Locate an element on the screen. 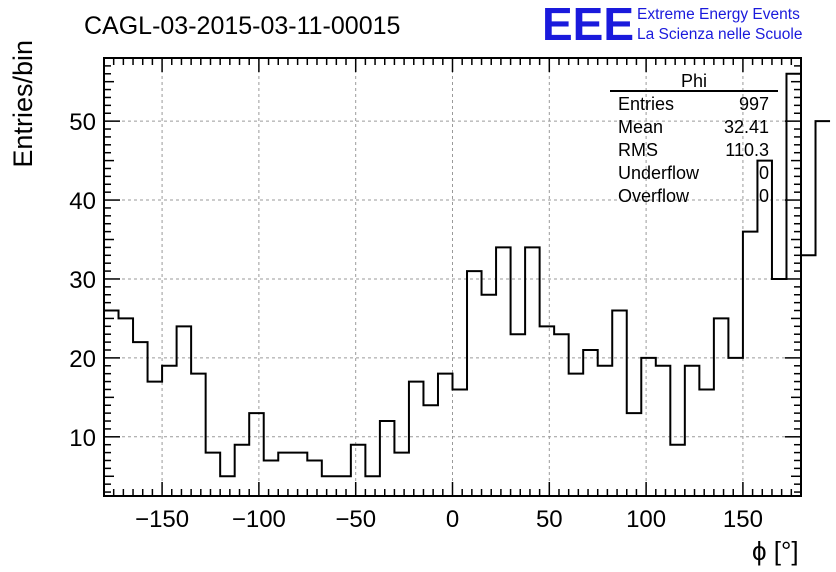 This screenshot has width=836, height=572. y-tick-label: 40 is located at coordinates (82, 201).